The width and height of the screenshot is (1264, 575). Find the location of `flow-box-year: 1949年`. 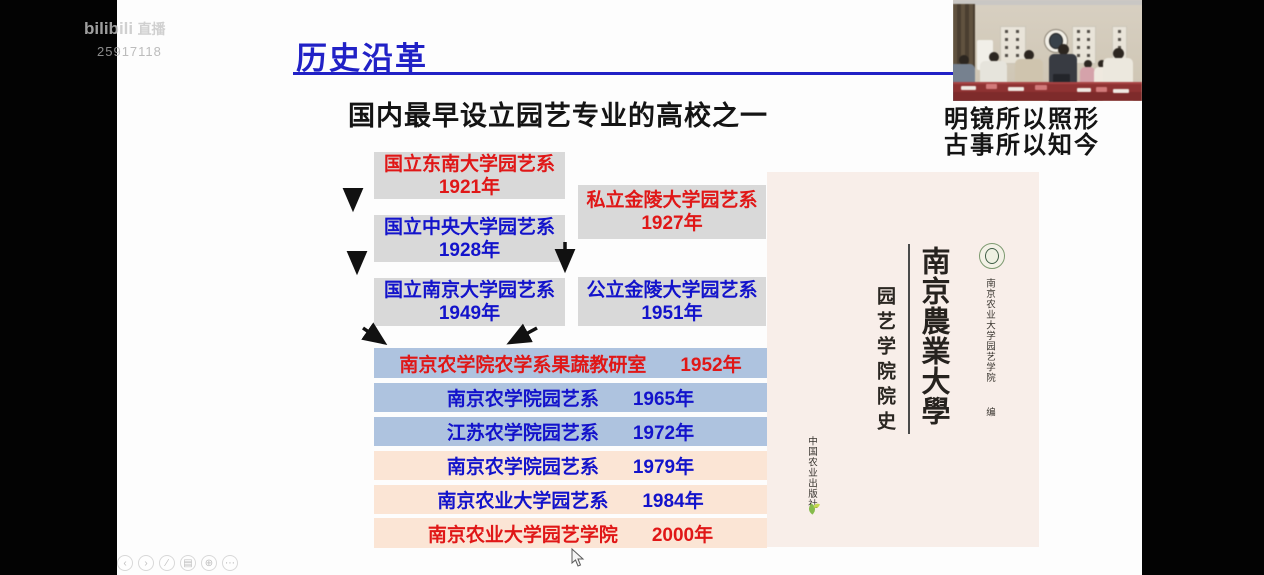

flow-box-year: 1949年 is located at coordinates (469, 313).